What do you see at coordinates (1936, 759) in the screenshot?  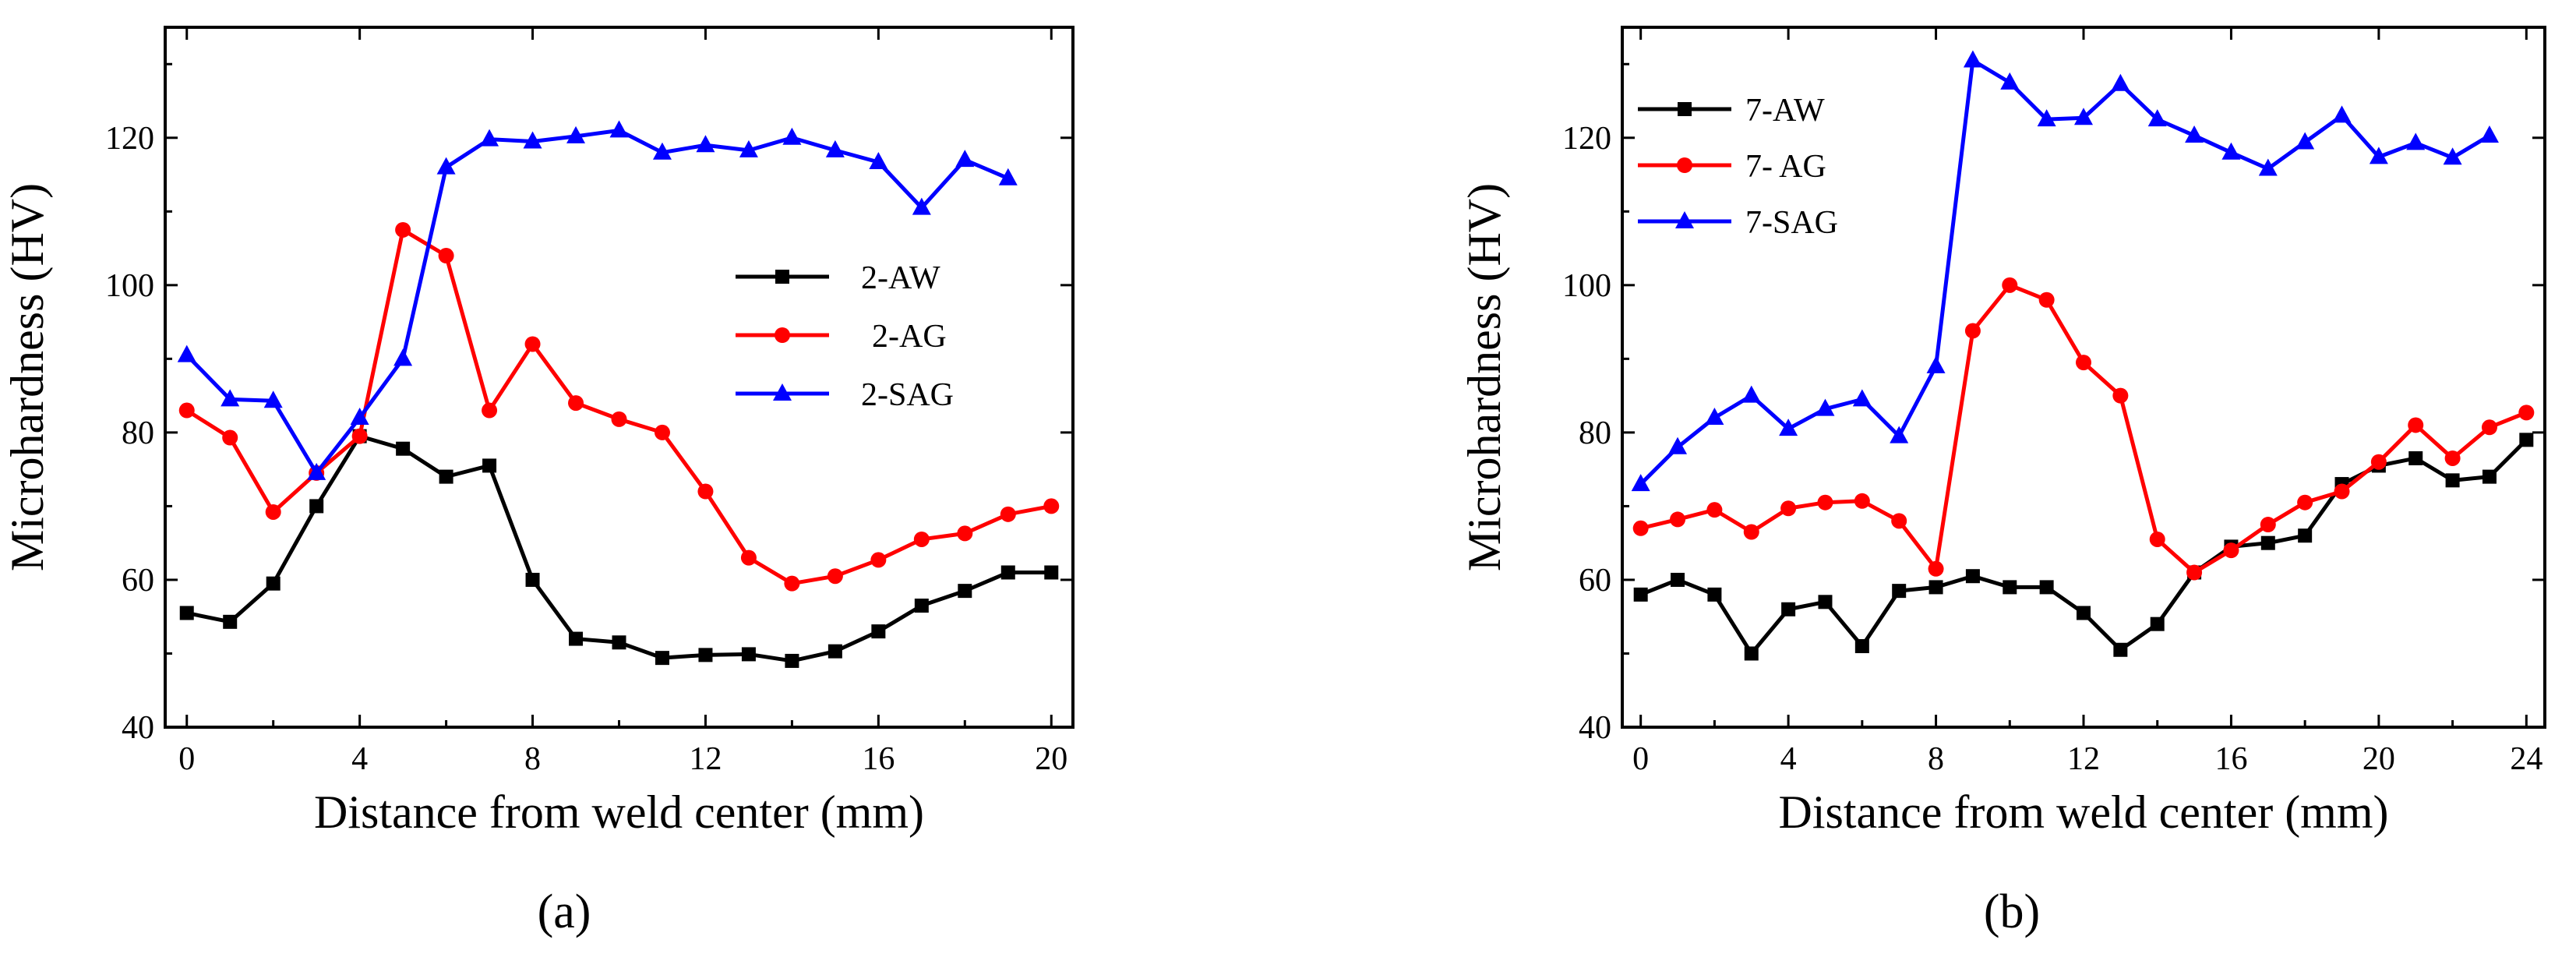 I see `x-tick-label: 8` at bounding box center [1936, 759].